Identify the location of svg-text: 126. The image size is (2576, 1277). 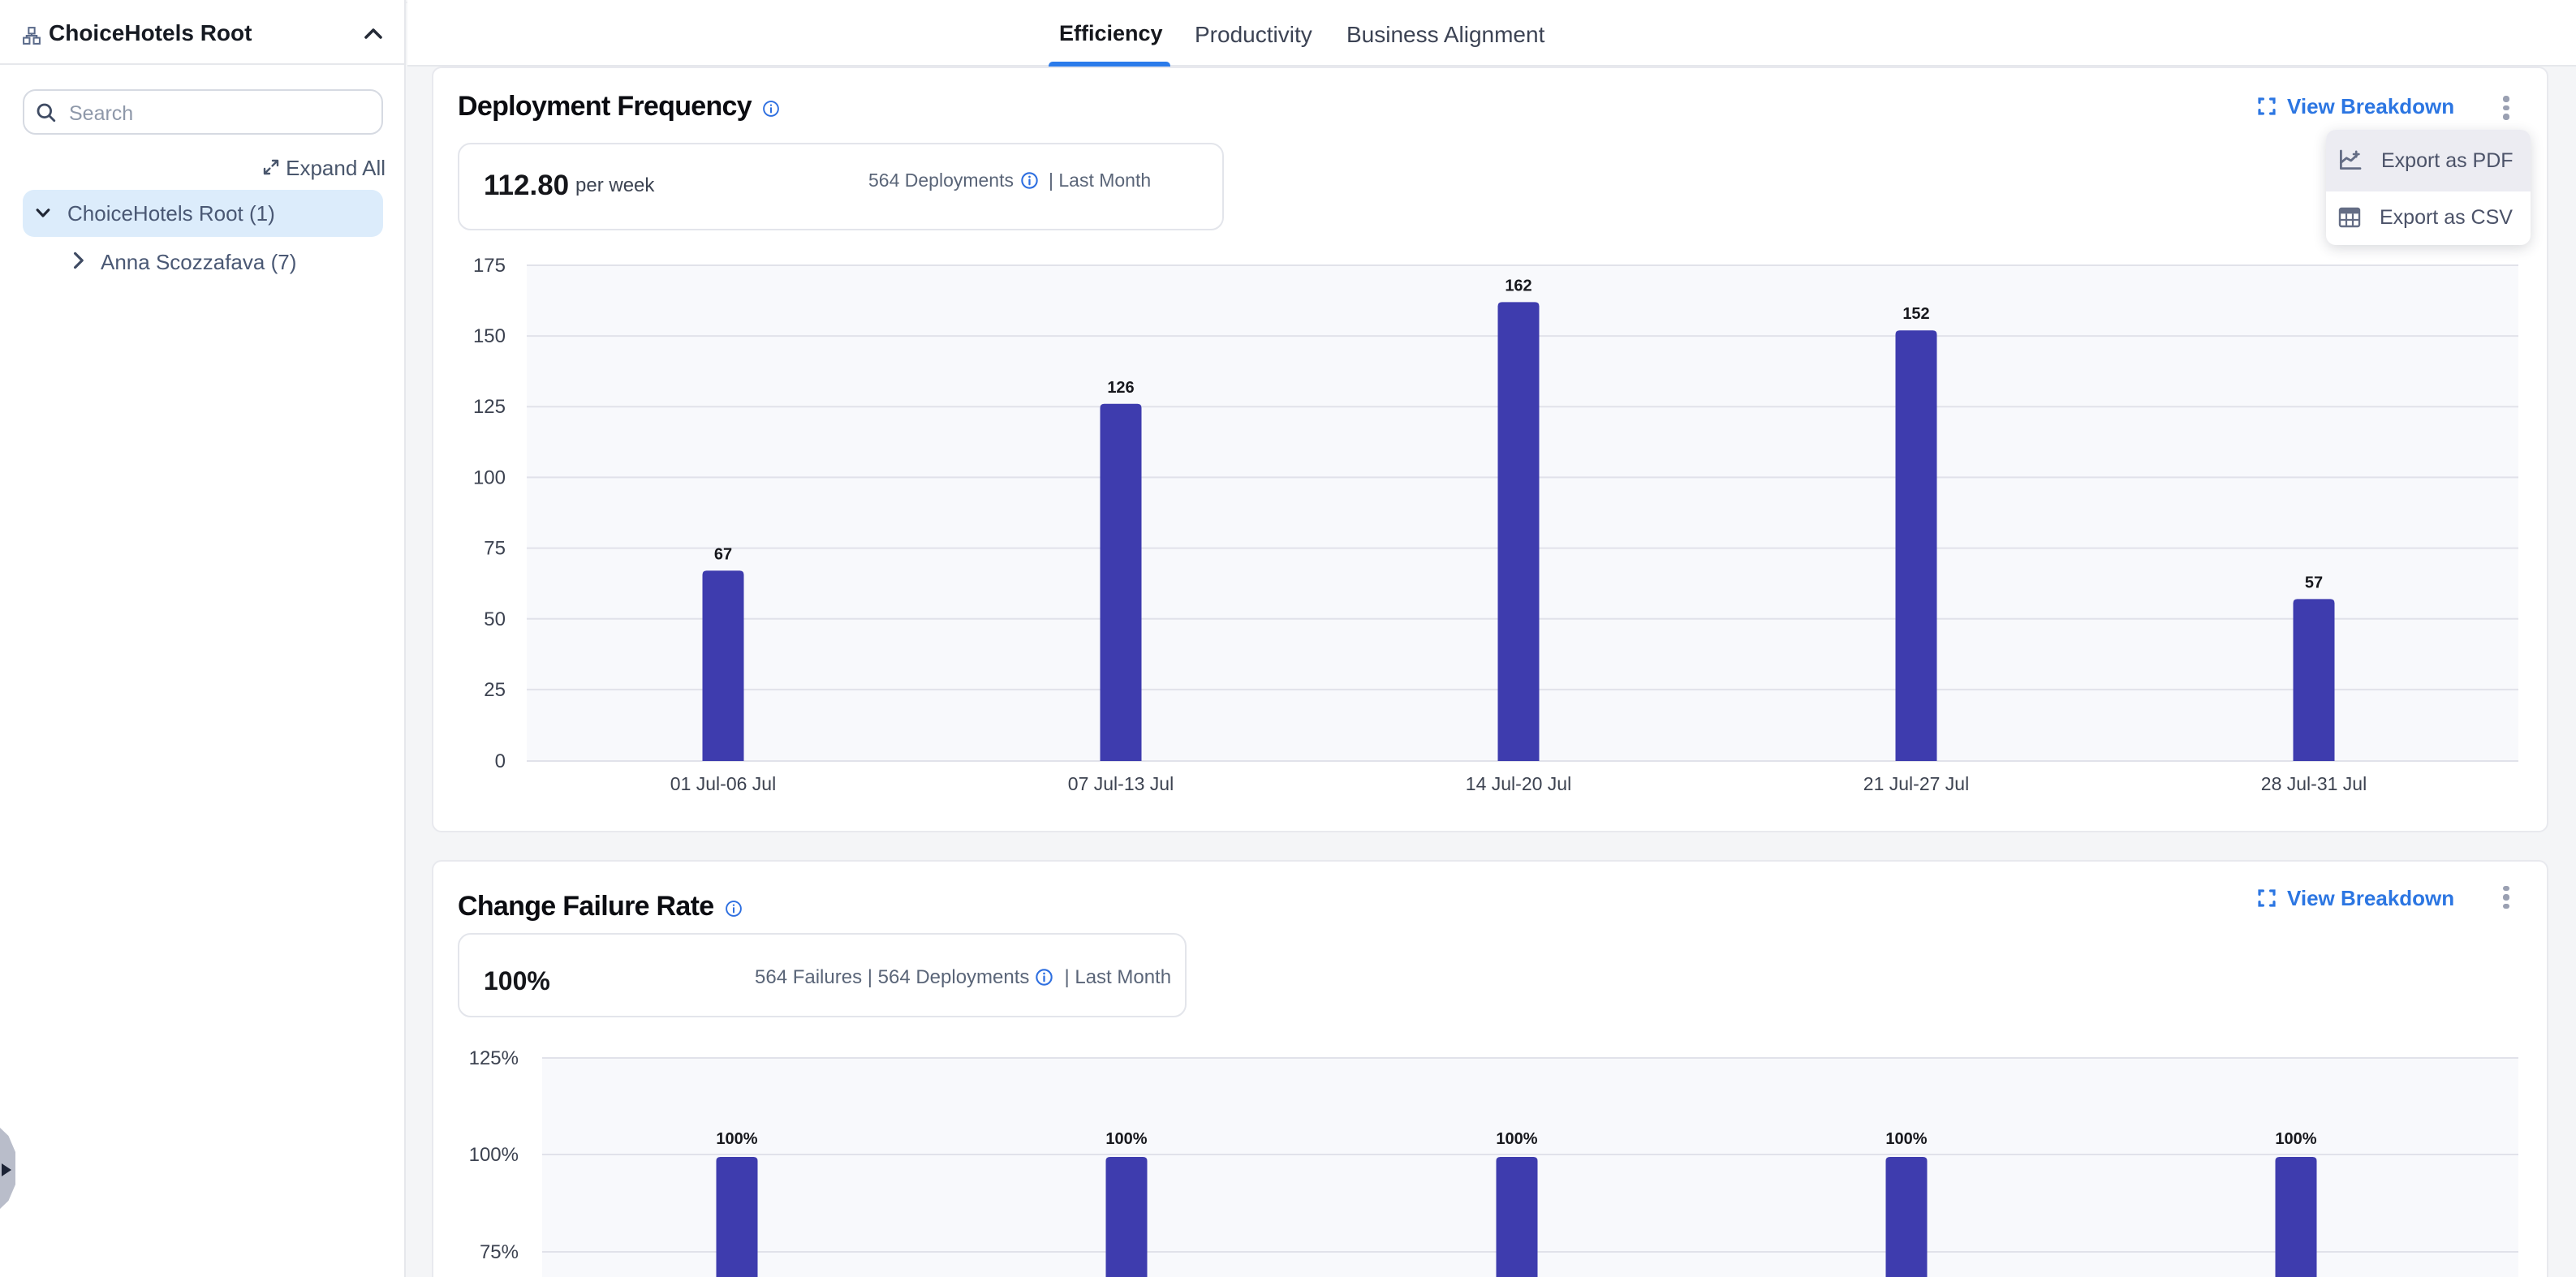
(1120, 388).